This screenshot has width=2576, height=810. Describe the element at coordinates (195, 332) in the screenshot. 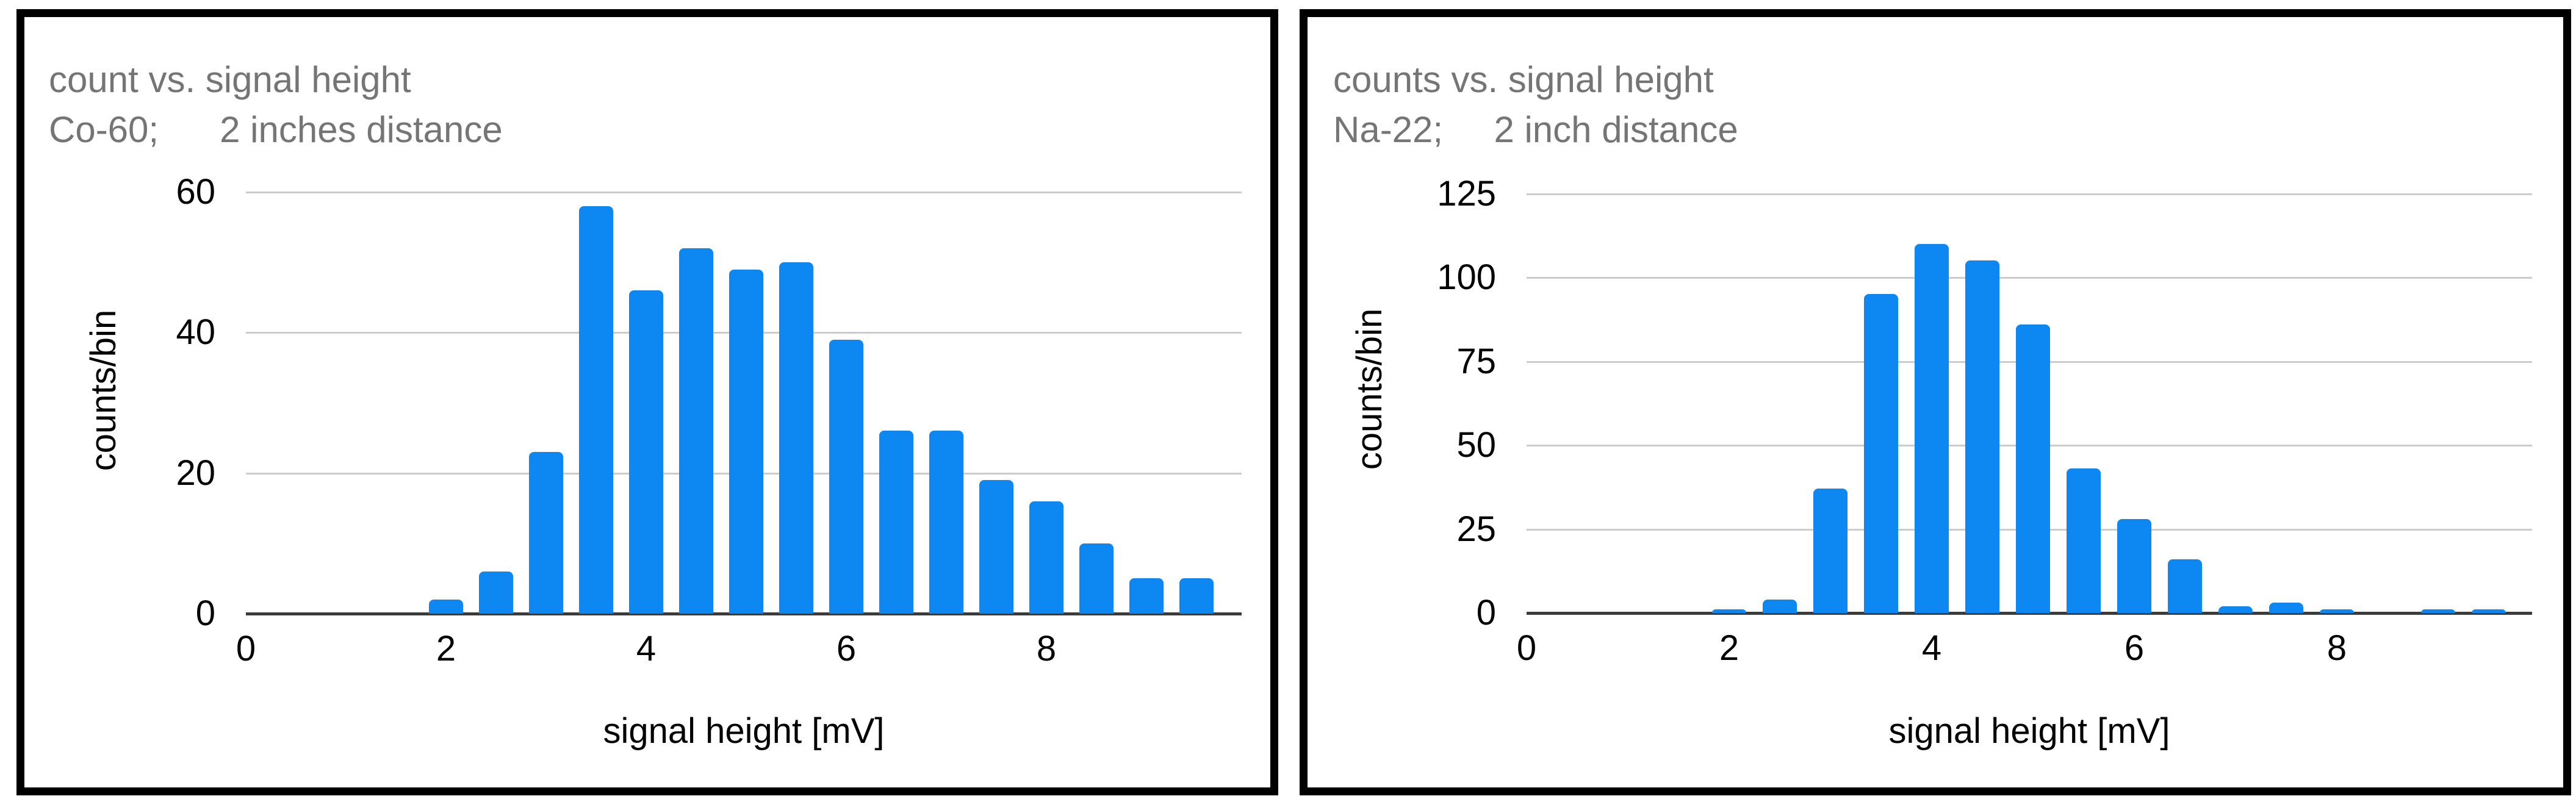

I see `y-tick-label: 40` at that location.